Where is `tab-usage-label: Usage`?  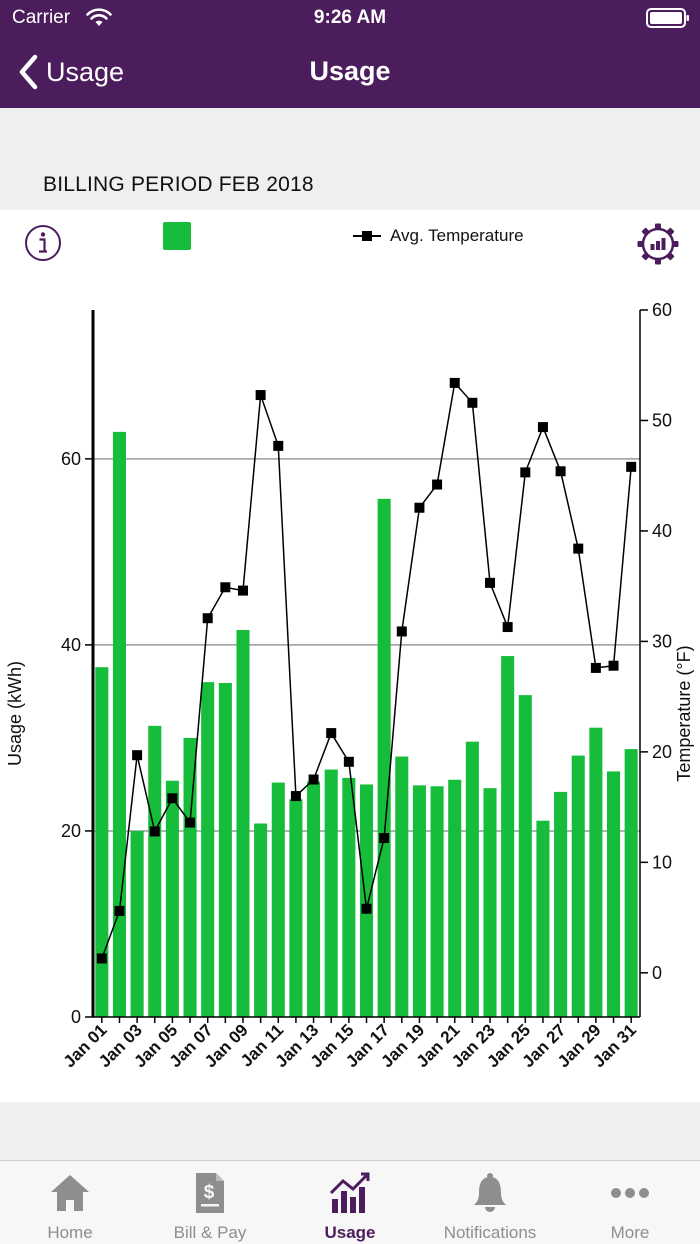
tab-usage-label: Usage is located at coordinates (350, 1232).